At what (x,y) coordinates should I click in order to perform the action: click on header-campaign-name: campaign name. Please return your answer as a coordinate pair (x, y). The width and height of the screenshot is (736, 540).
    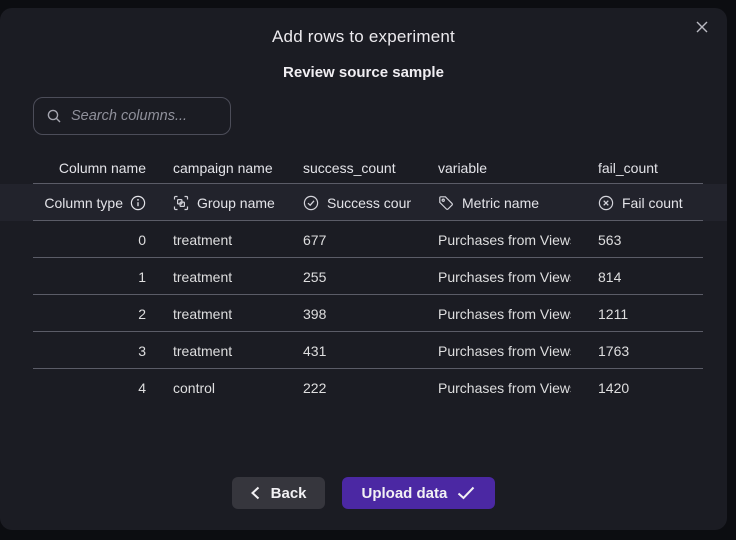
    Looking at the image, I should click on (223, 167).